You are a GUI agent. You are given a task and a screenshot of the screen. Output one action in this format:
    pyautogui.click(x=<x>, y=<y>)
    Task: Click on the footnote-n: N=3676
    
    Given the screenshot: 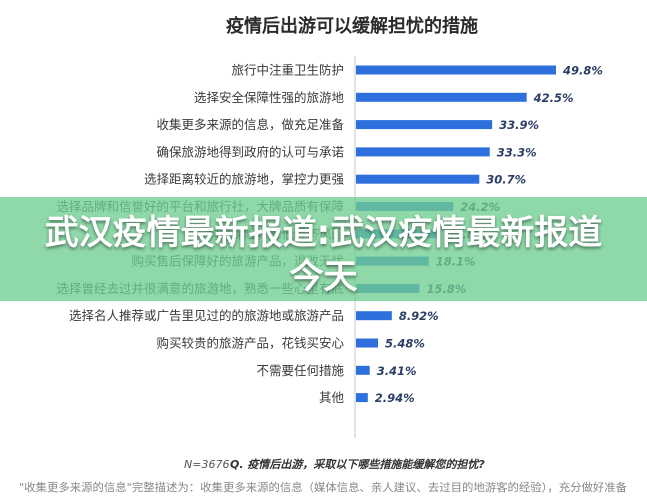 What is the action you would take?
    pyautogui.click(x=206, y=464)
    